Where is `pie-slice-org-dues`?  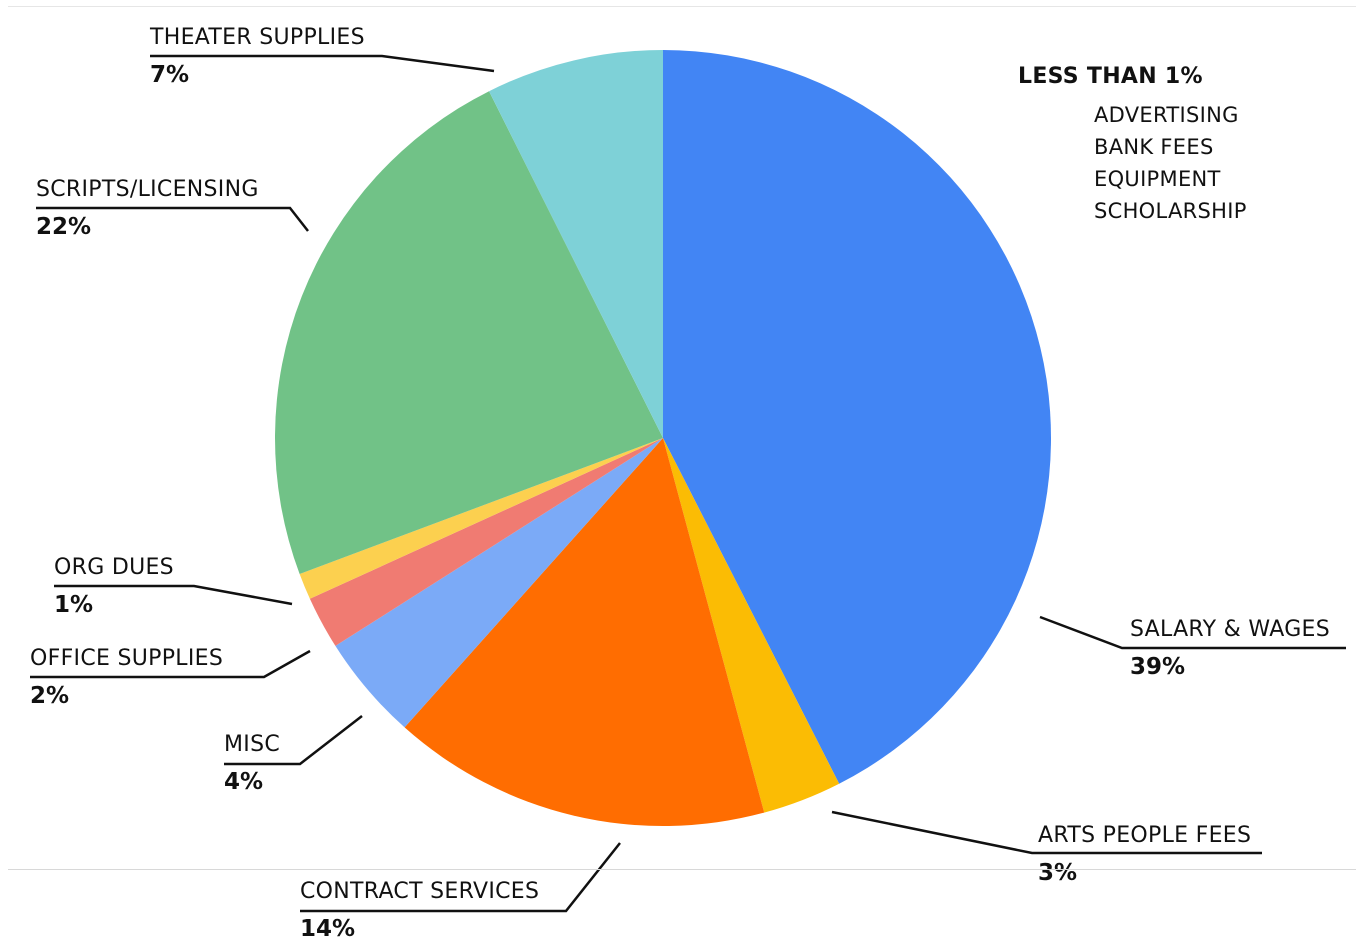 pie-slice-org-dues is located at coordinates (481, 518).